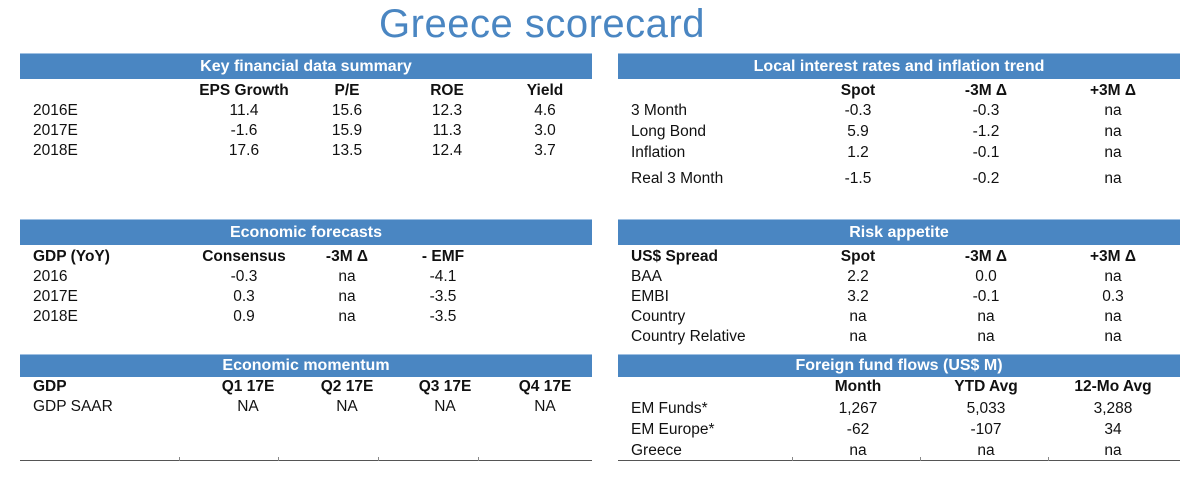 The width and height of the screenshot is (1200, 477). Describe the element at coordinates (899, 132) in the screenshot. I see `table-row: Long Bond 5.9 -1.2 na` at that location.